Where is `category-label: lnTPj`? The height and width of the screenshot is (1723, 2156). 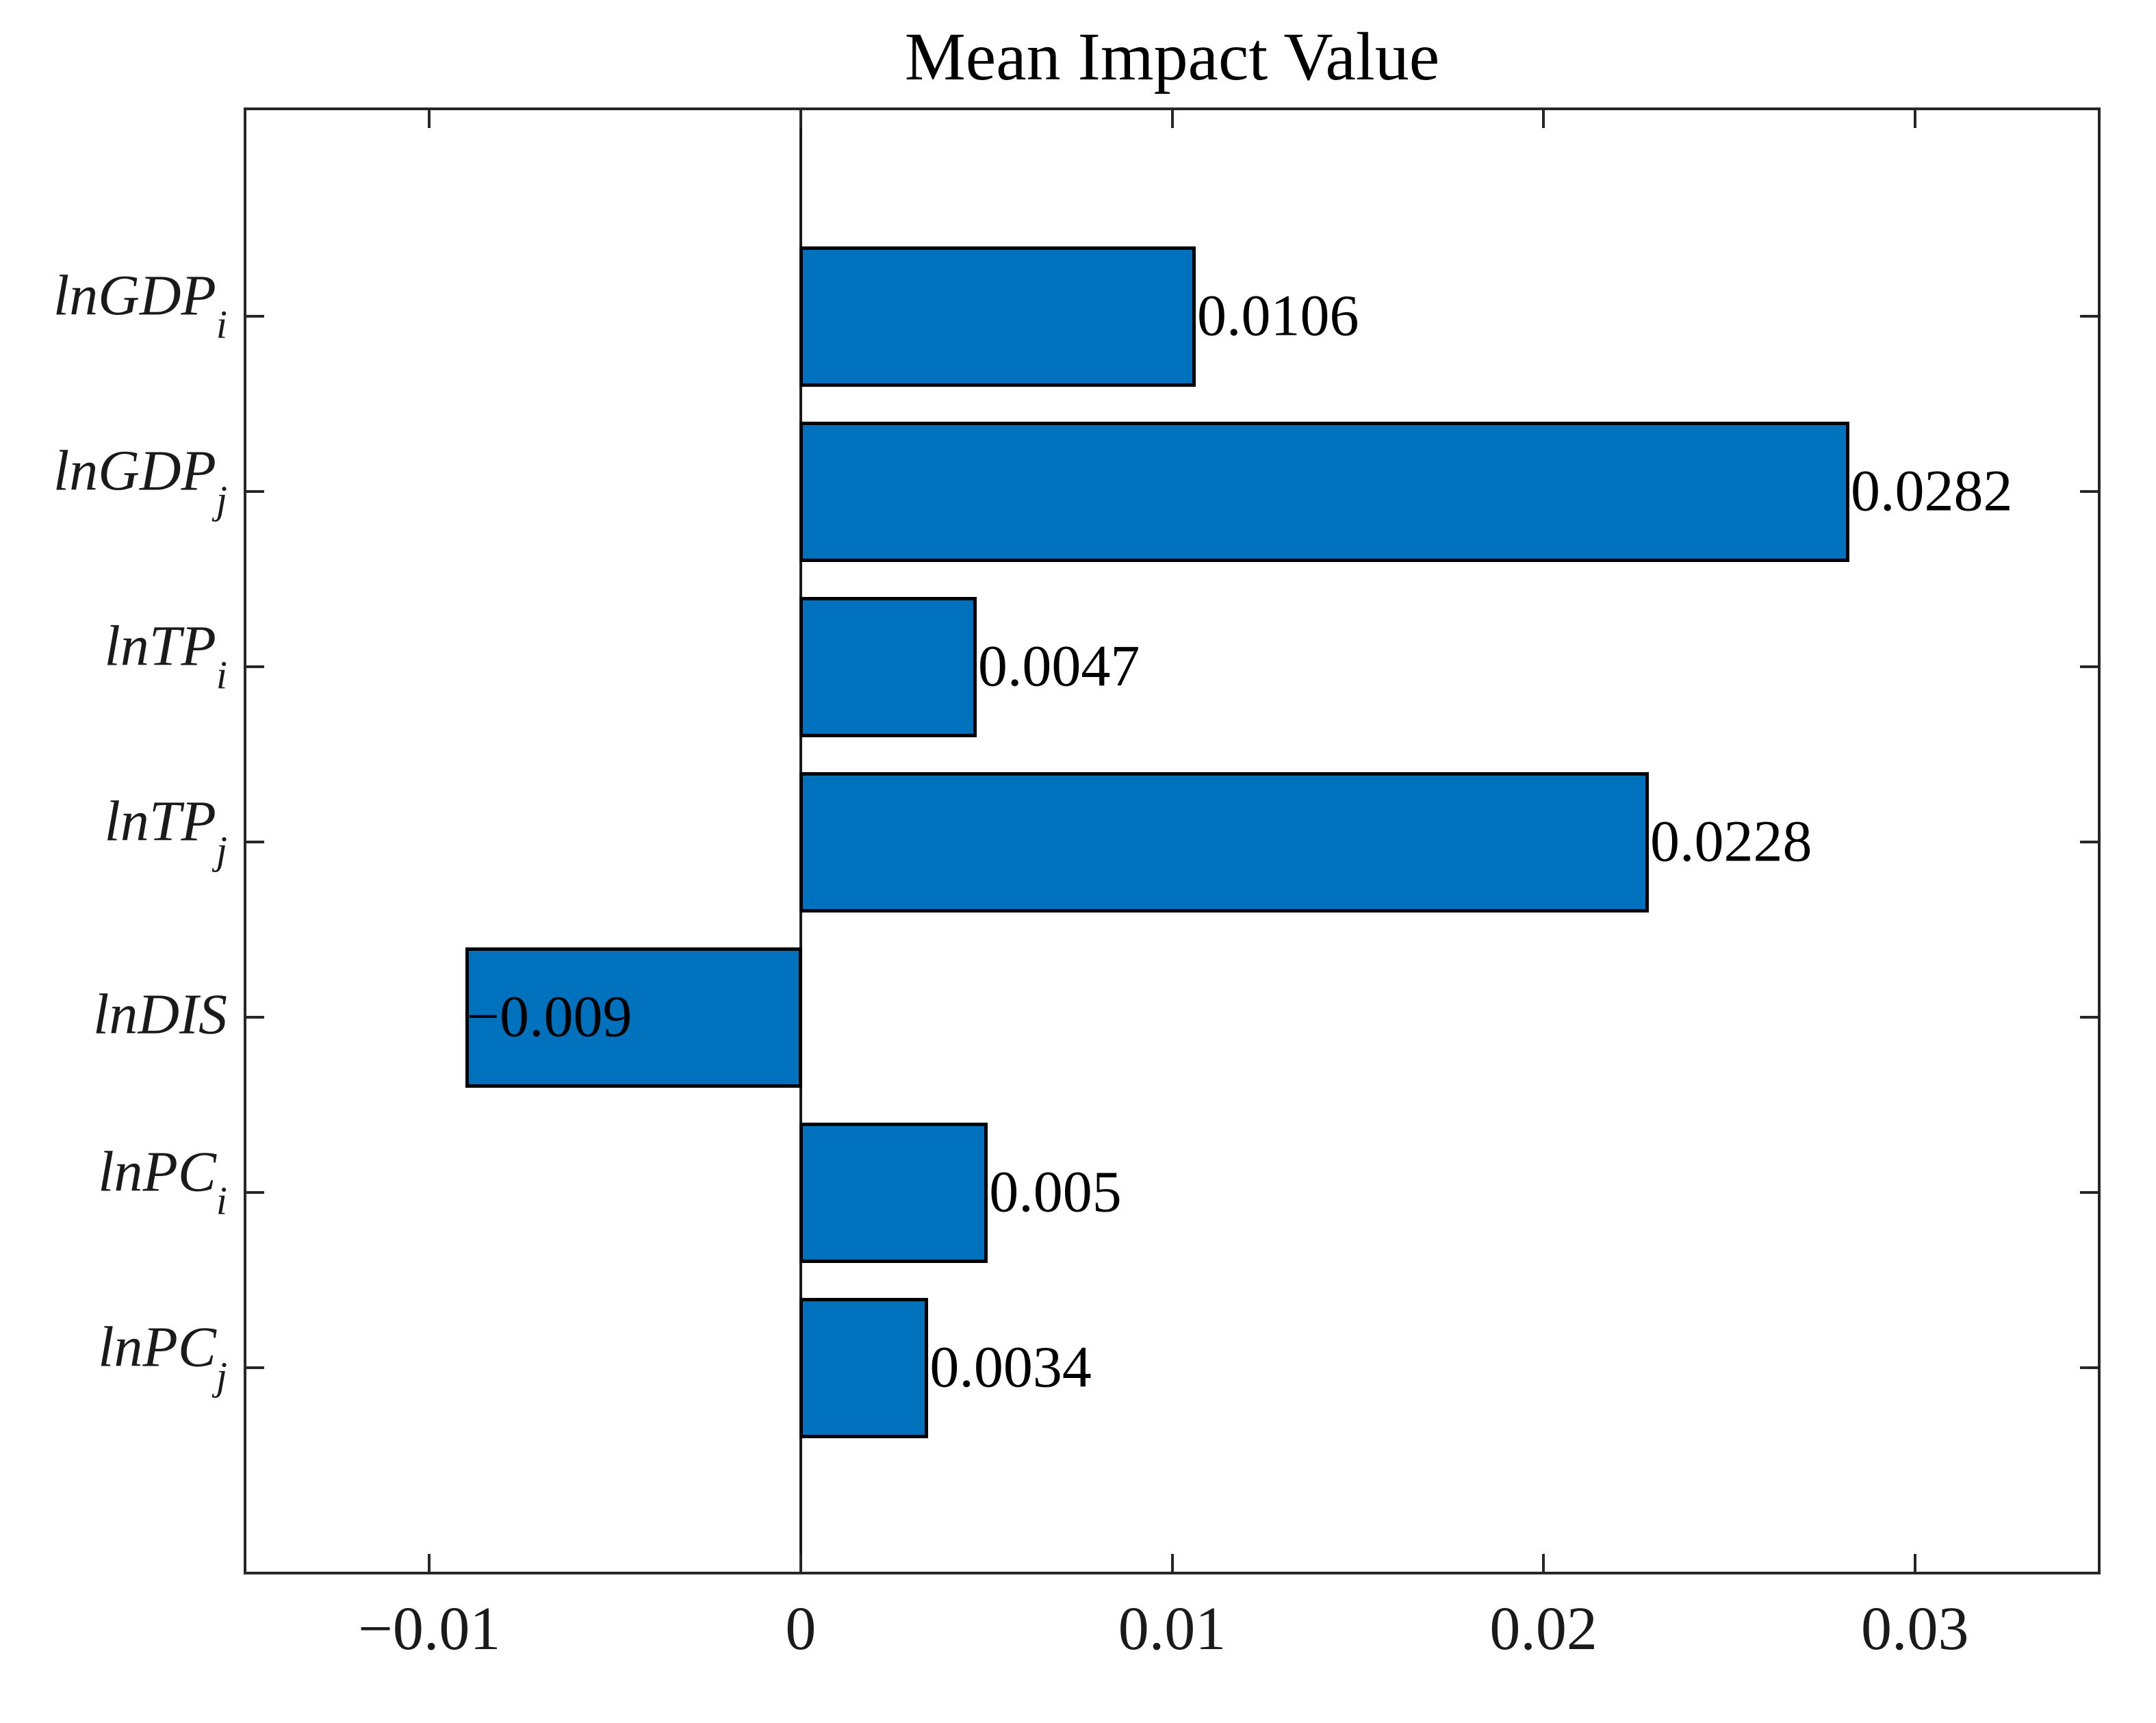
category-label: lnTPj is located at coordinates (114, 831).